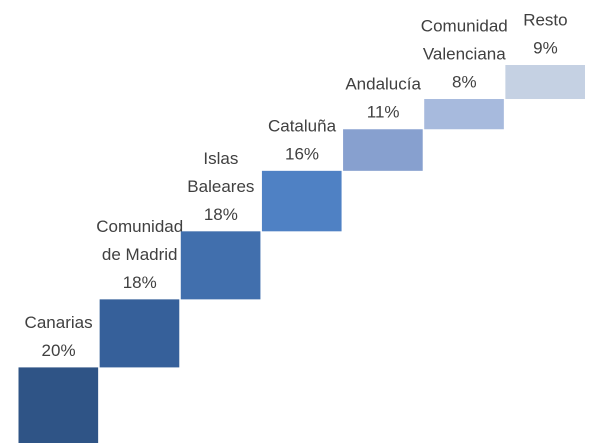  I want to click on value-label: 16%, so click(302, 153).